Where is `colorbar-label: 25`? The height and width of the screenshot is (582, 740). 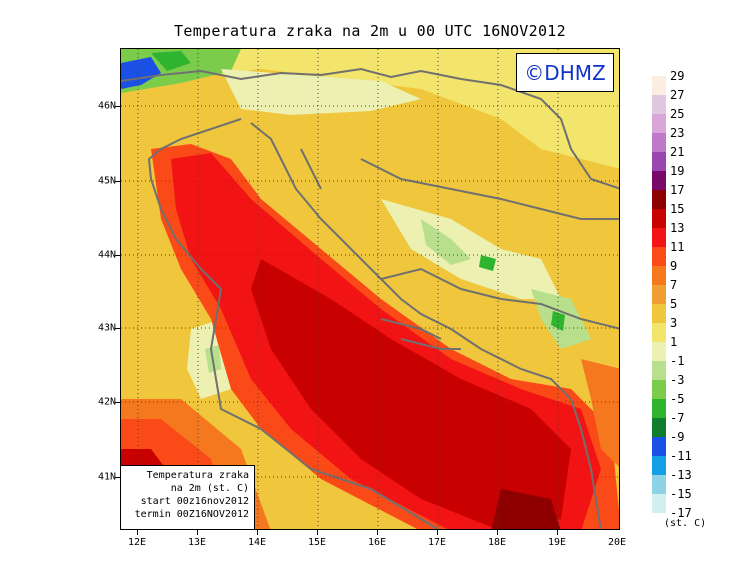
colorbar-label: 25 is located at coordinates (677, 114).